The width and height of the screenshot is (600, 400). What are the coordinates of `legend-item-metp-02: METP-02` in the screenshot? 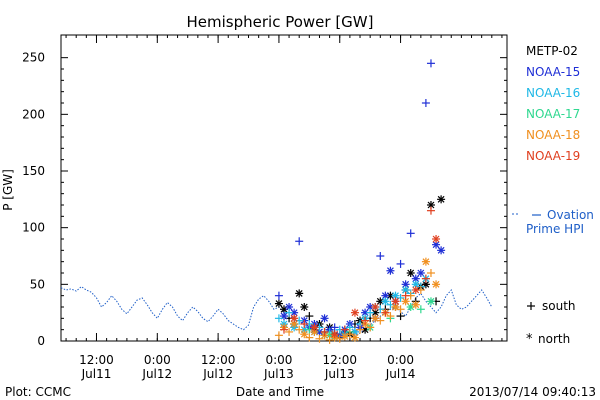 It's located at (552, 51).